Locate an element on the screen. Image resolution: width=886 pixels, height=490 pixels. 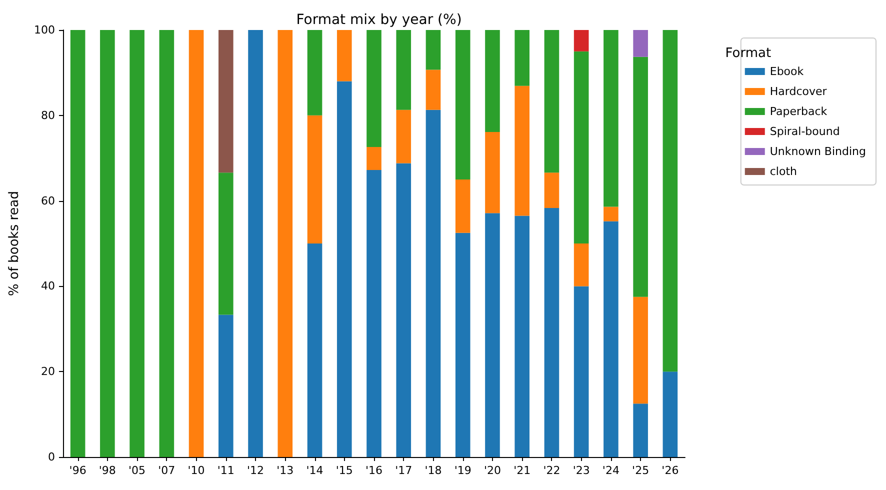
x-tick-label: '10 is located at coordinates (196, 470).